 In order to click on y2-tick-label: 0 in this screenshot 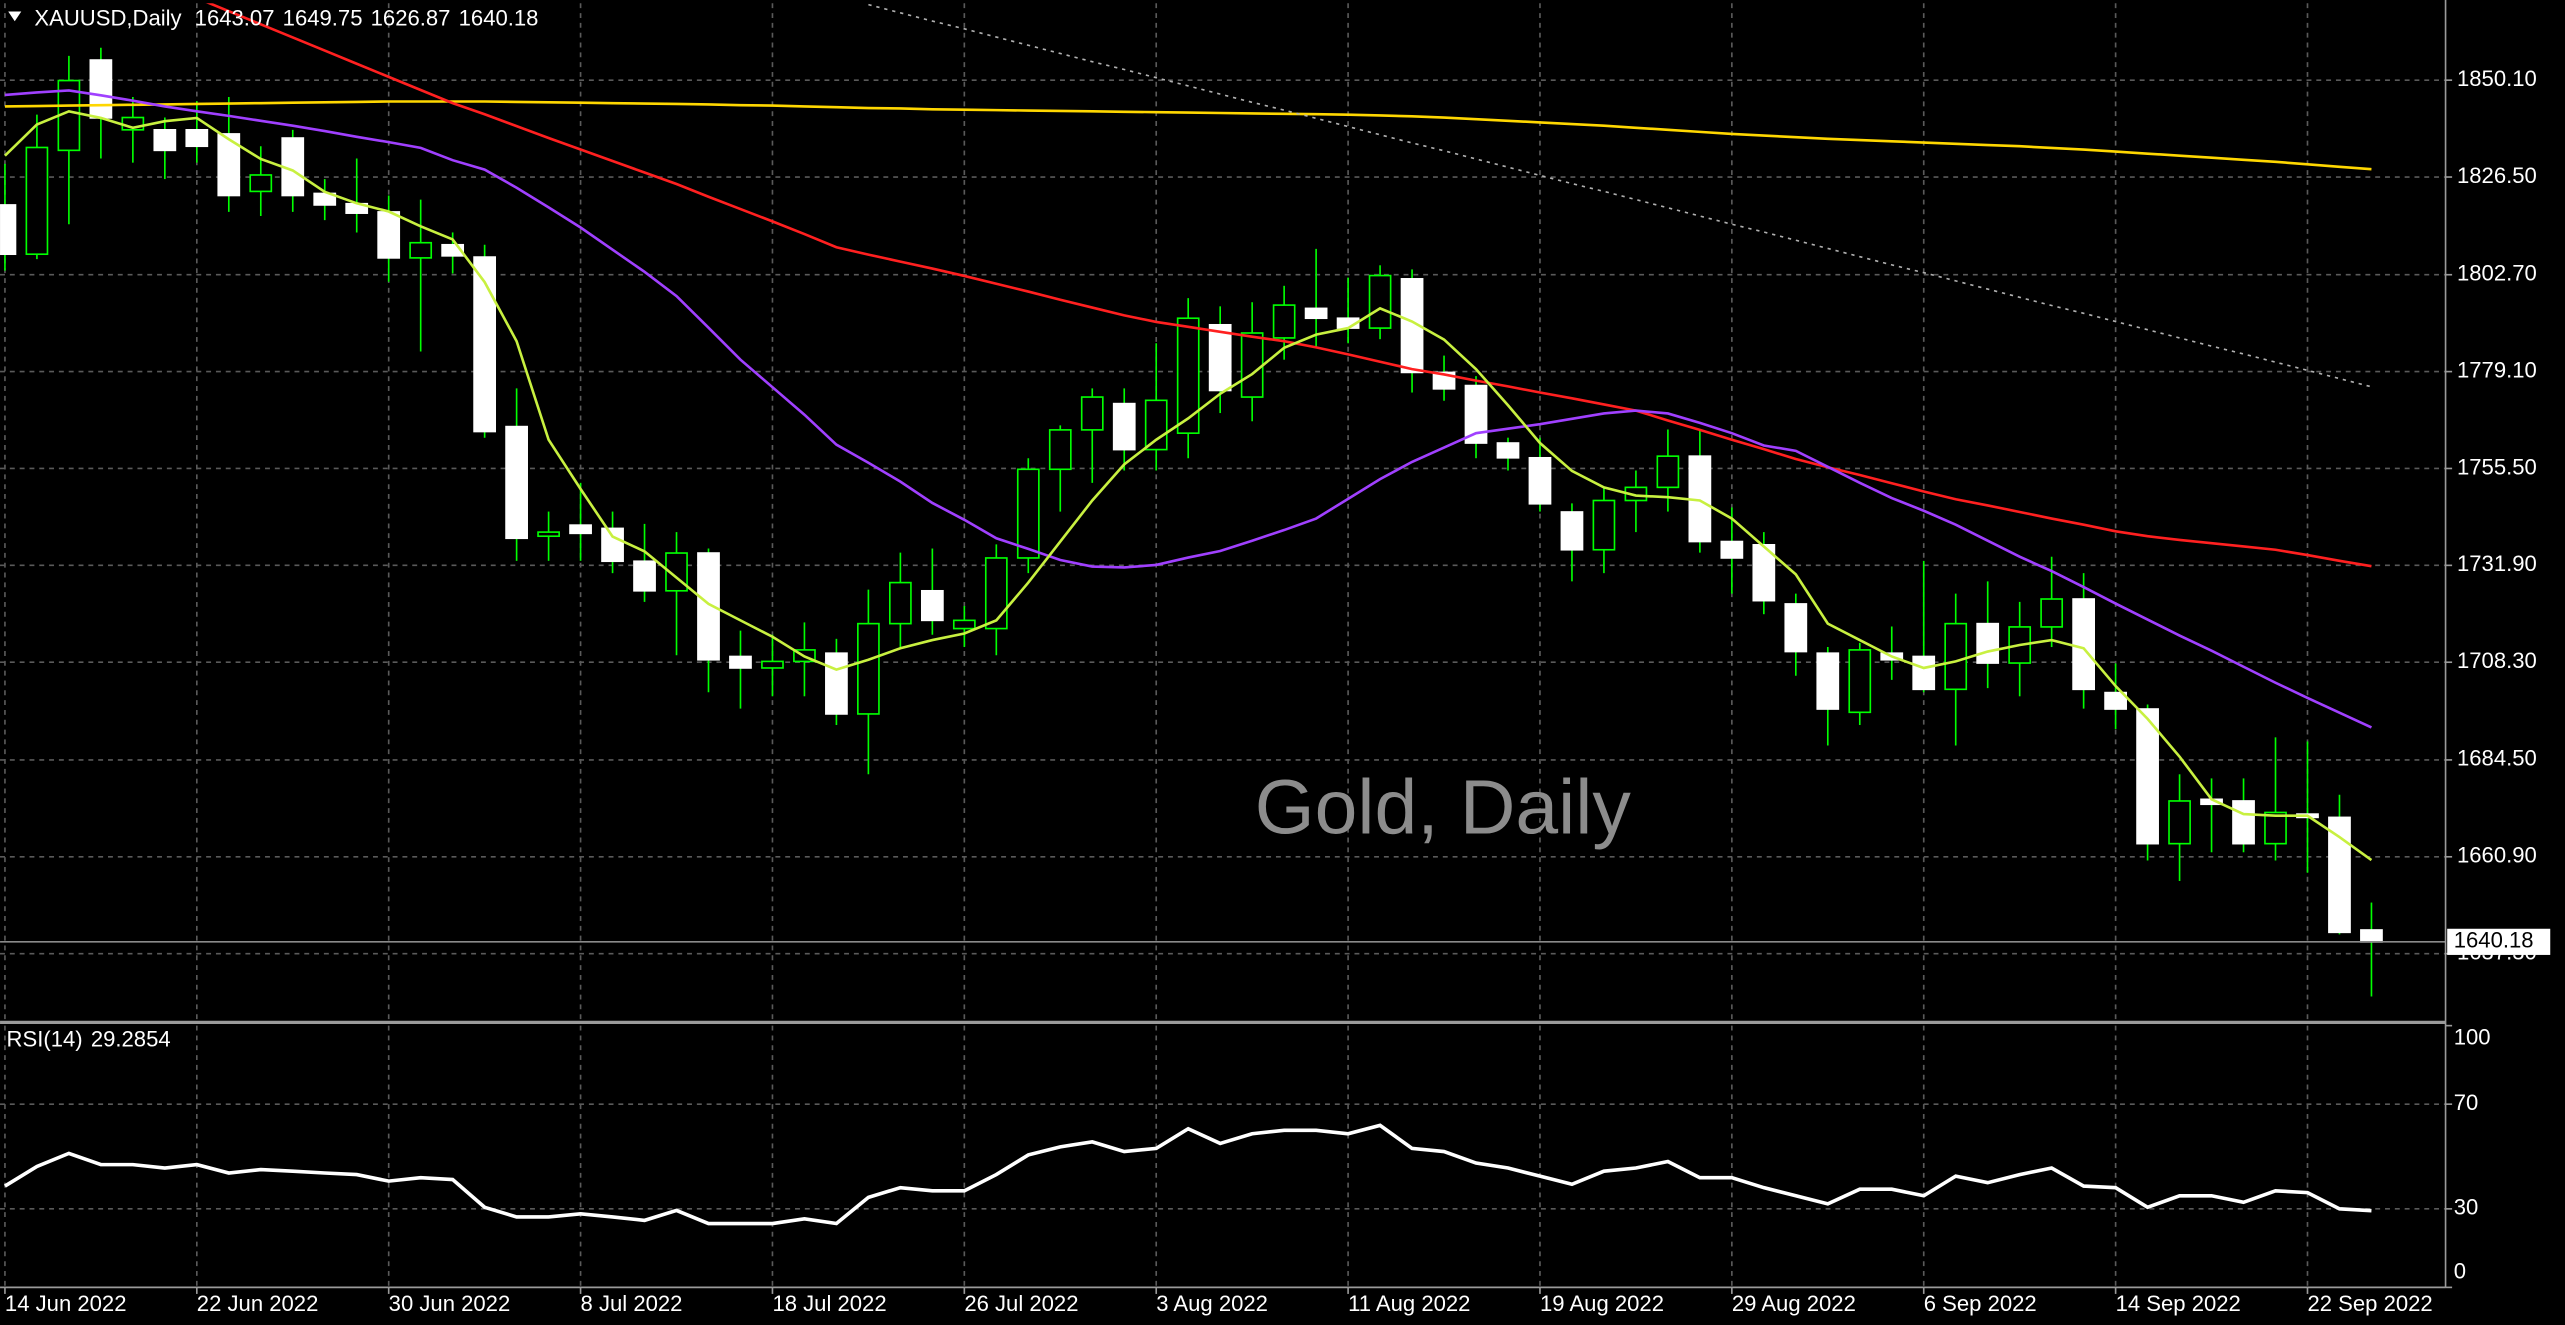, I will do `click(2460, 1270)`.